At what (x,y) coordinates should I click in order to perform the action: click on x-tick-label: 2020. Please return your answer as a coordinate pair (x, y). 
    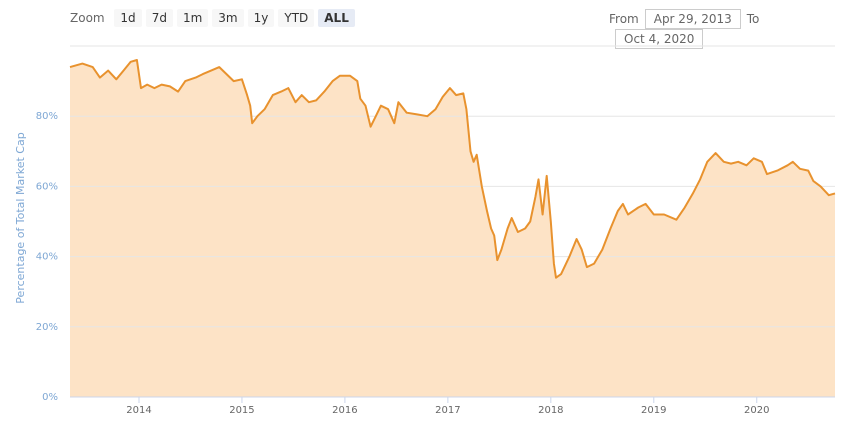
    Looking at the image, I should click on (756, 410).